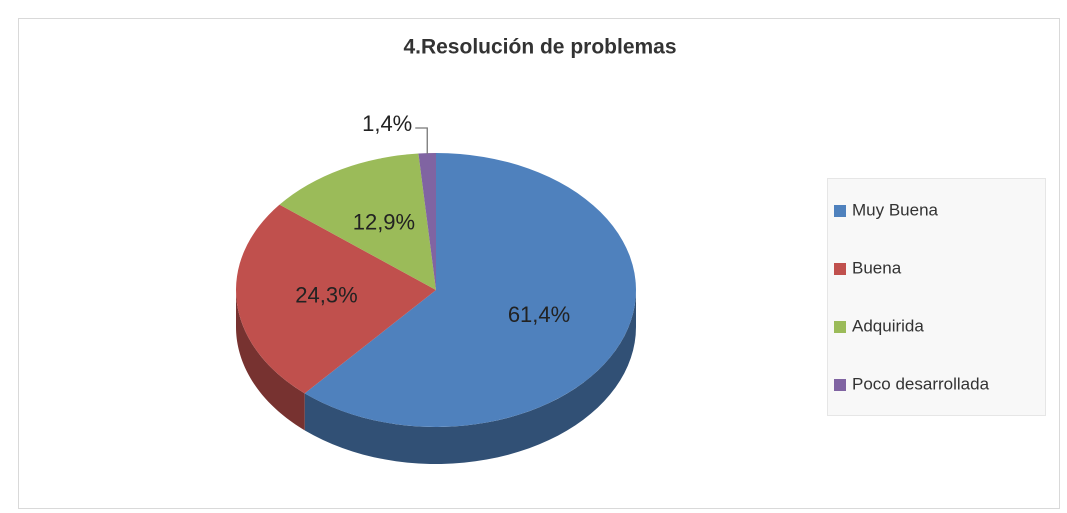 The width and height of the screenshot is (1067, 513). I want to click on legend-label: Poco desarrollada, so click(921, 383).